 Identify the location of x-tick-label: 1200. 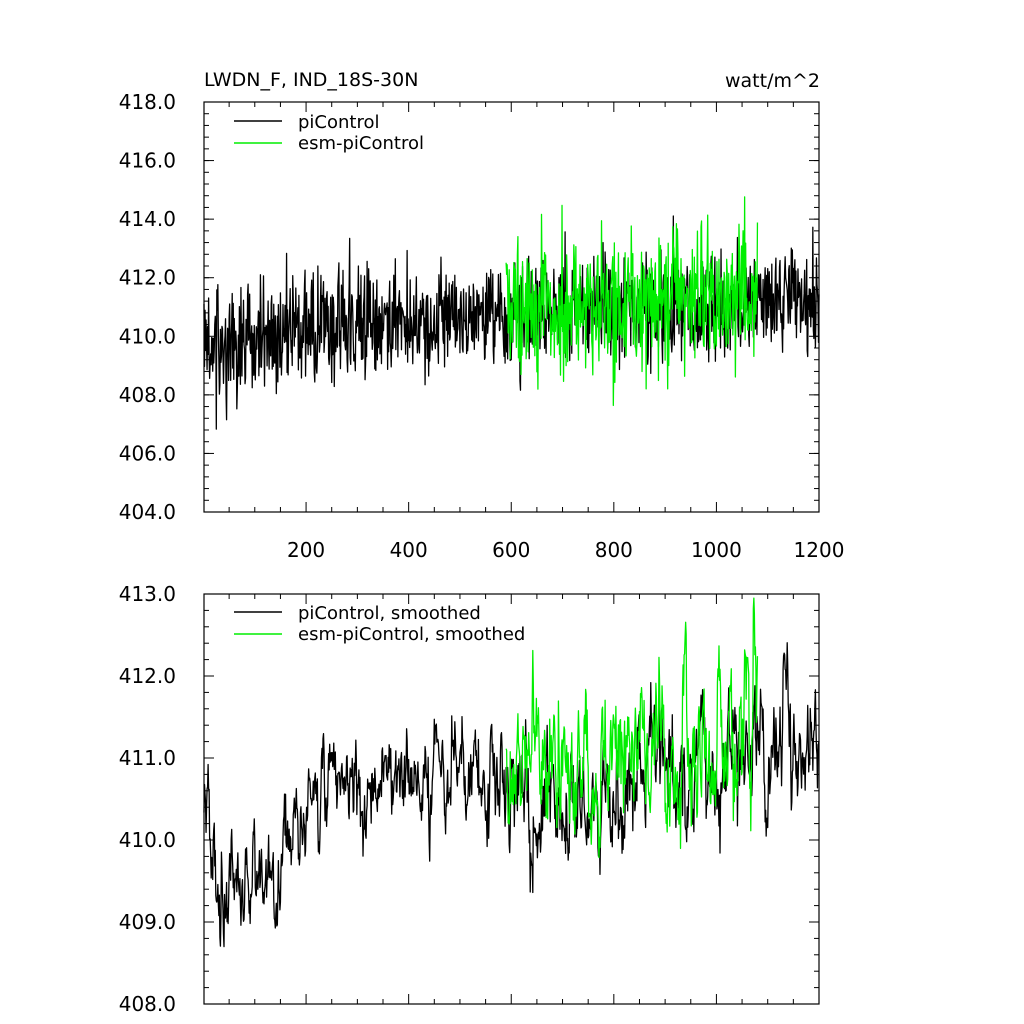
(819, 550).